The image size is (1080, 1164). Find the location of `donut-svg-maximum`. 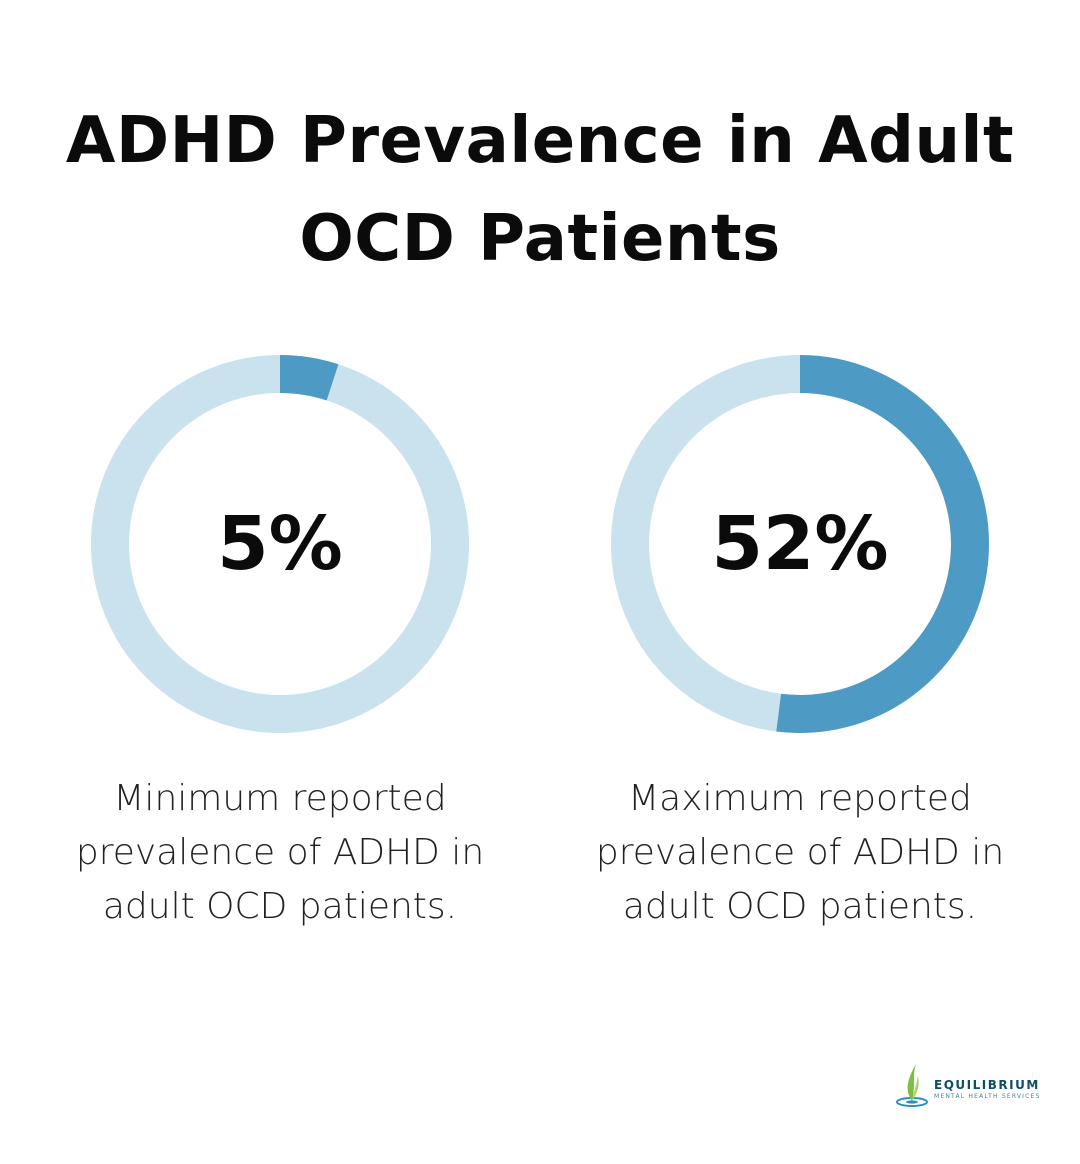

donut-svg-maximum is located at coordinates (800, 544).